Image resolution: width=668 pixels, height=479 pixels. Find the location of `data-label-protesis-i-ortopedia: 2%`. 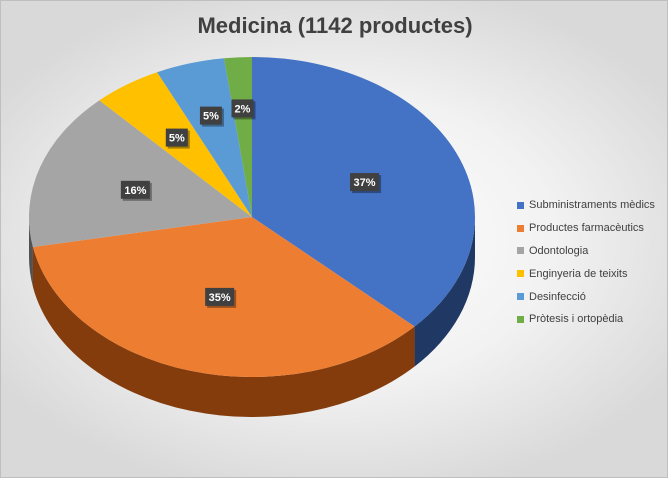

data-label-protesis-i-ortopedia: 2% is located at coordinates (243, 109).